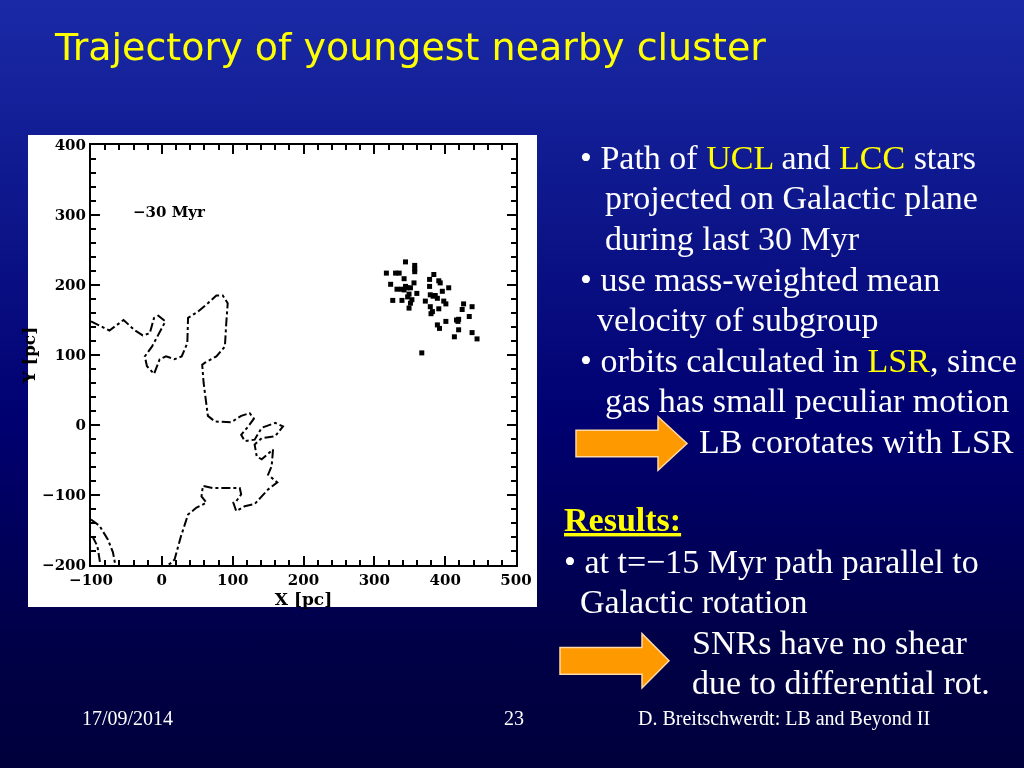  I want to click on text: SNRs have no shear due to differential rot., so click(841, 662).